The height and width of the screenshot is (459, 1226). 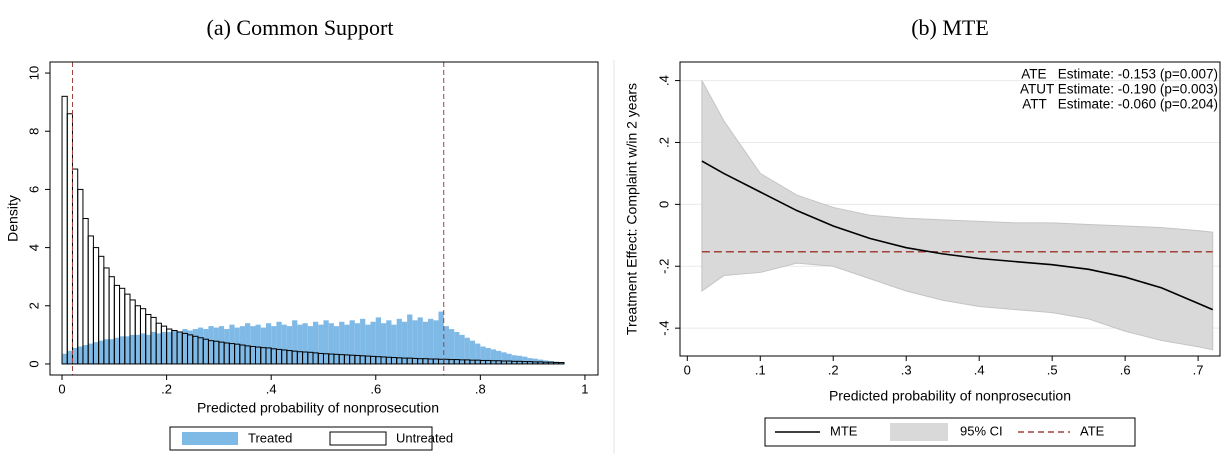 I want to click on y-tick-label: .4, so click(x=663, y=80).